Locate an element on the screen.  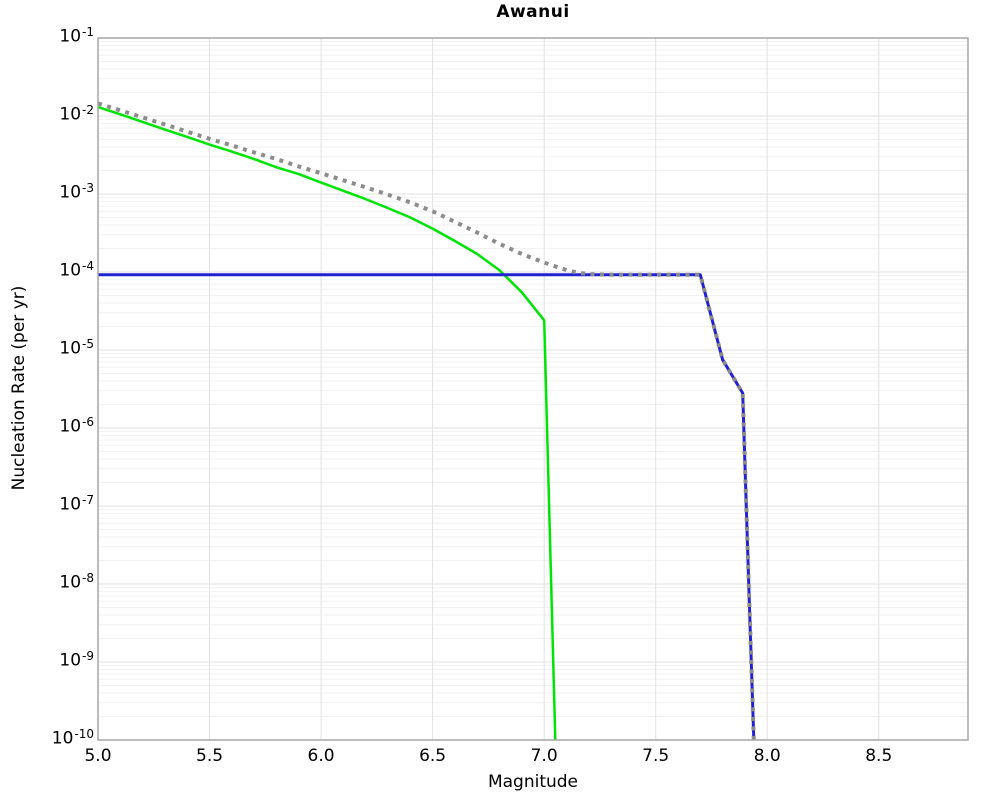
y-tick-label: 10⁻¹ is located at coordinates (76, 36).